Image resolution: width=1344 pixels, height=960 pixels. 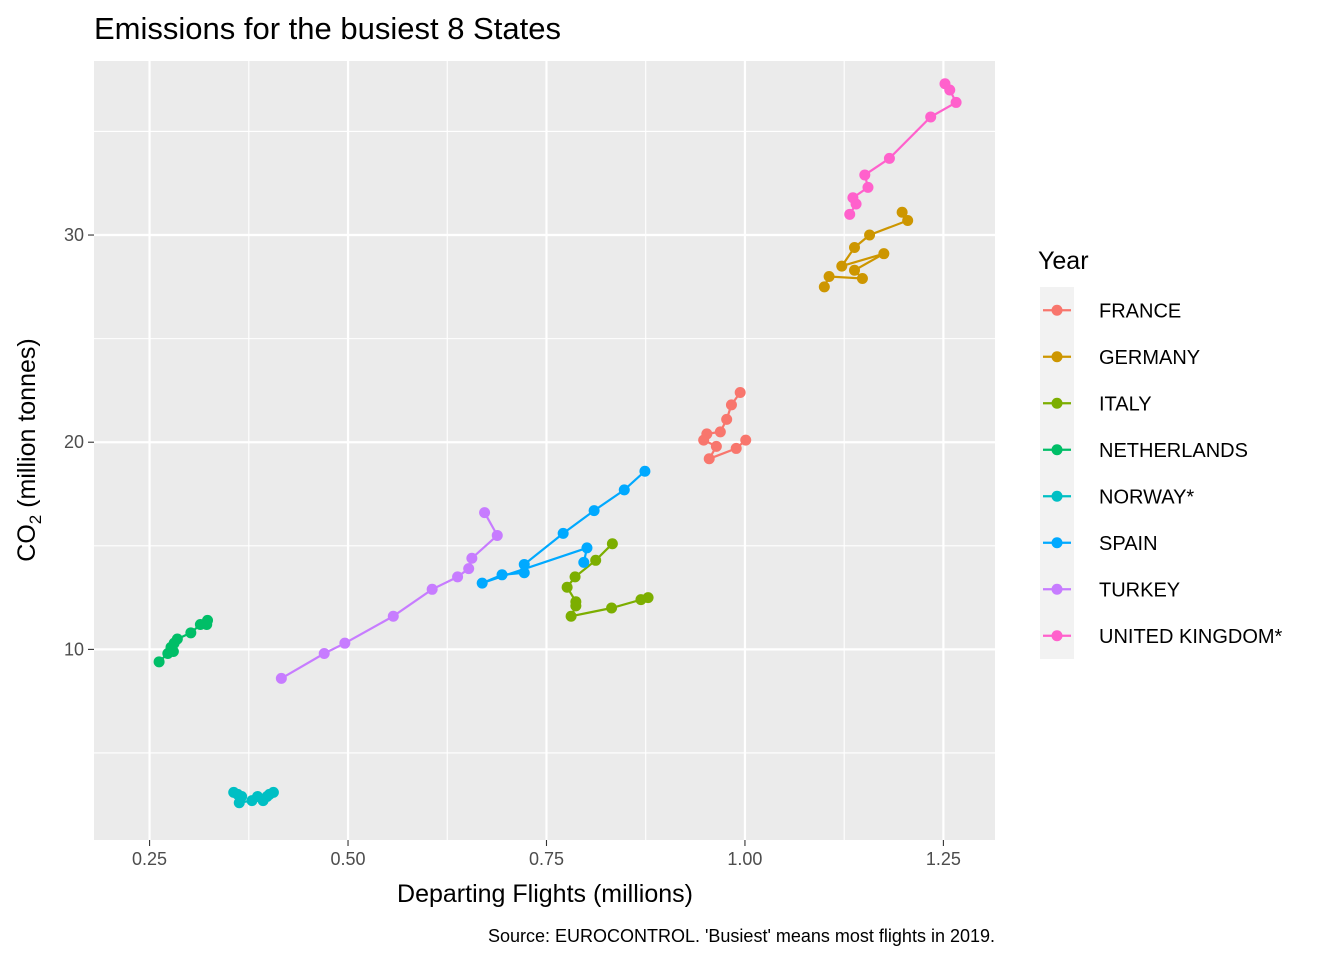 I want to click on series-norway, so click(x=253, y=797).